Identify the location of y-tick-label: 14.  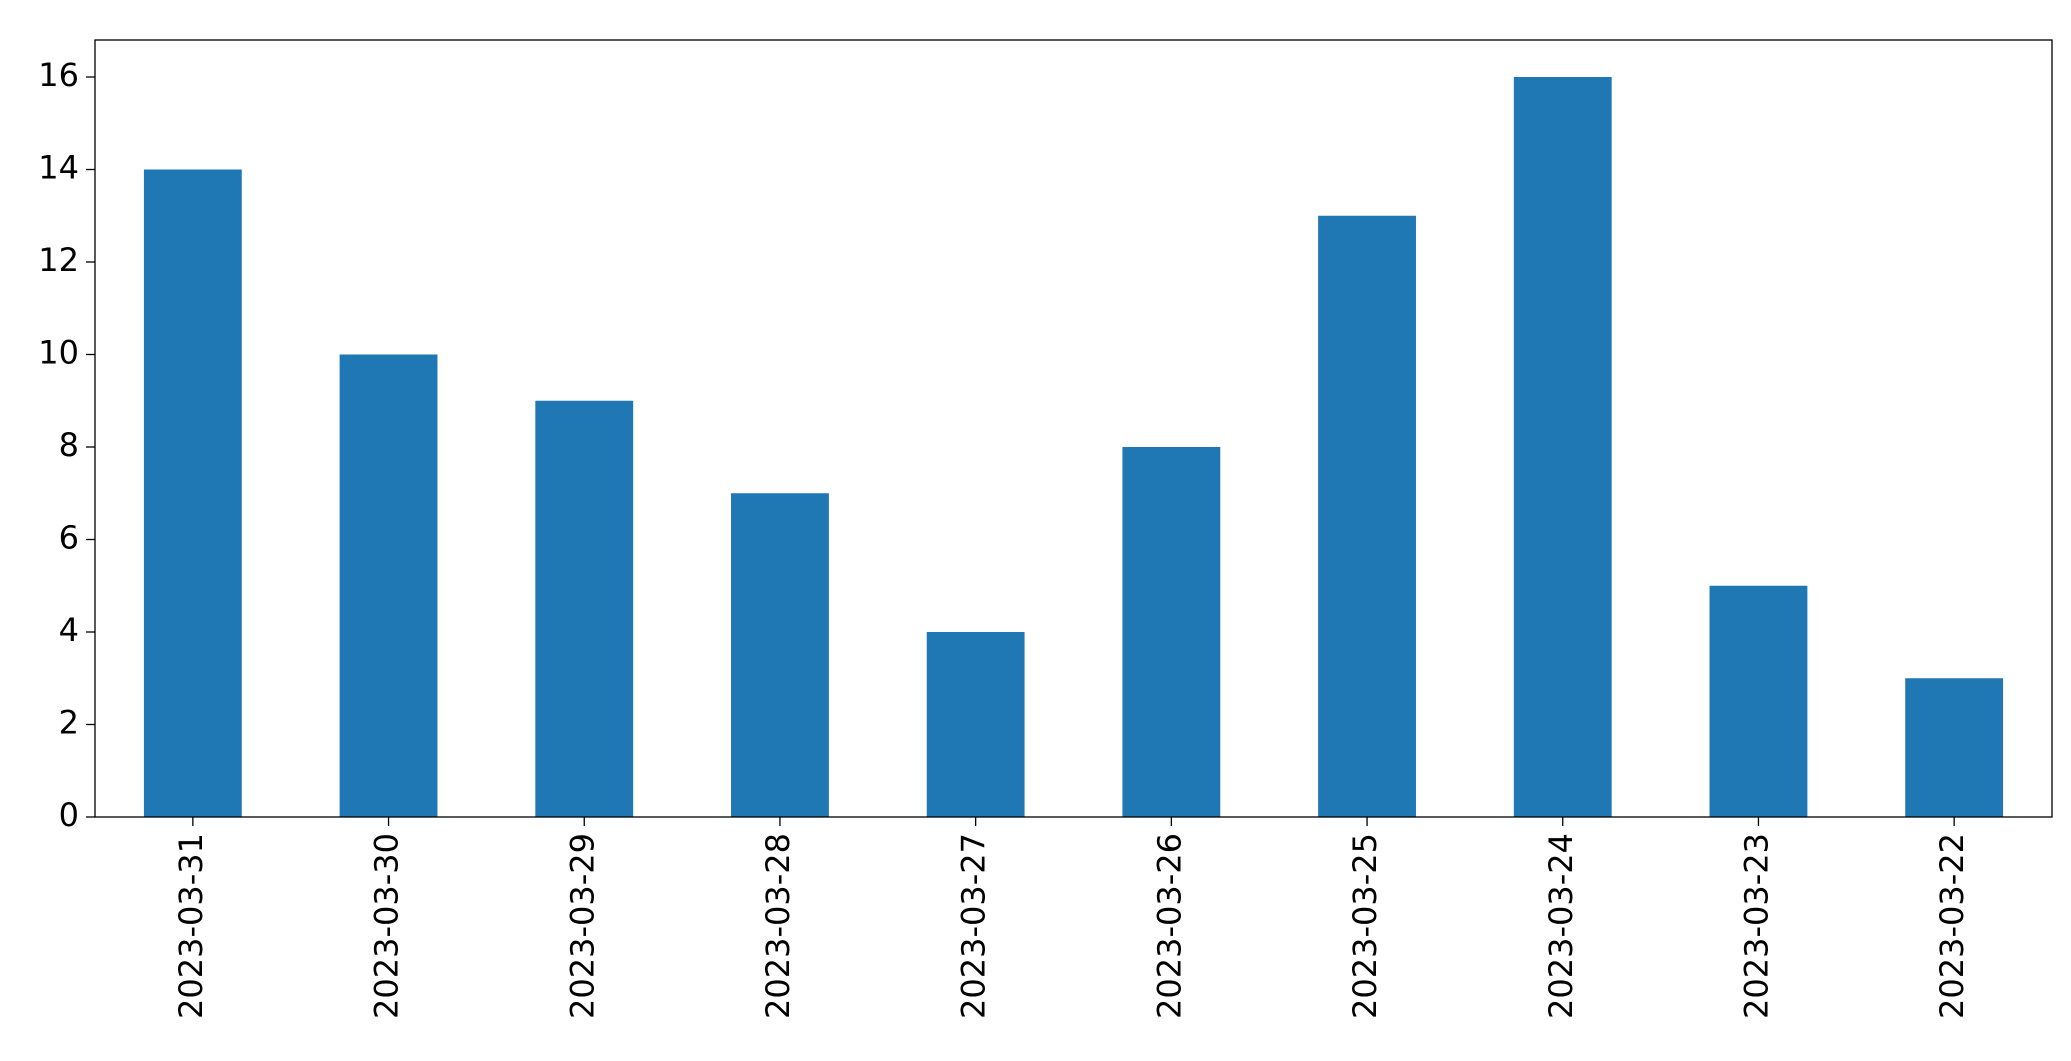
(58, 168).